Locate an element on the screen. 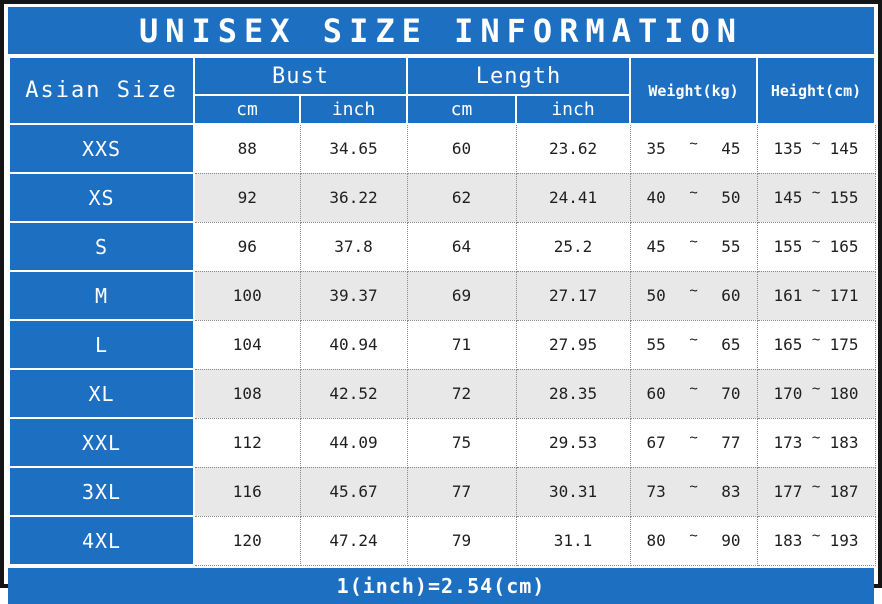 The width and height of the screenshot is (882, 604). height-range-cell-range: 135 ~145 is located at coordinates (816, 147).